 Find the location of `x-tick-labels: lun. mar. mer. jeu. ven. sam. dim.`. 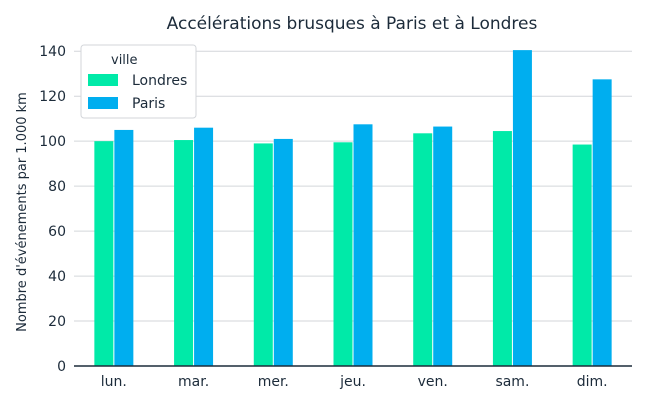

x-tick-labels: lun. mar. mer. jeu. ven. sam. dim. is located at coordinates (354, 382).